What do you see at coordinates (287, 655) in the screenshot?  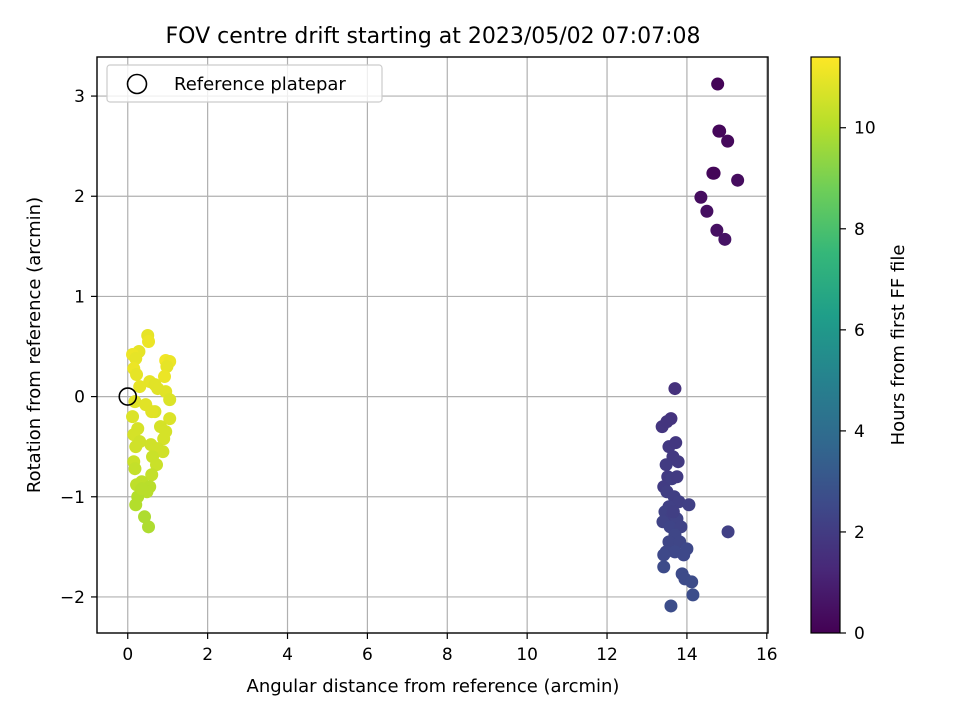 I see `x-tick-label: 4` at bounding box center [287, 655].